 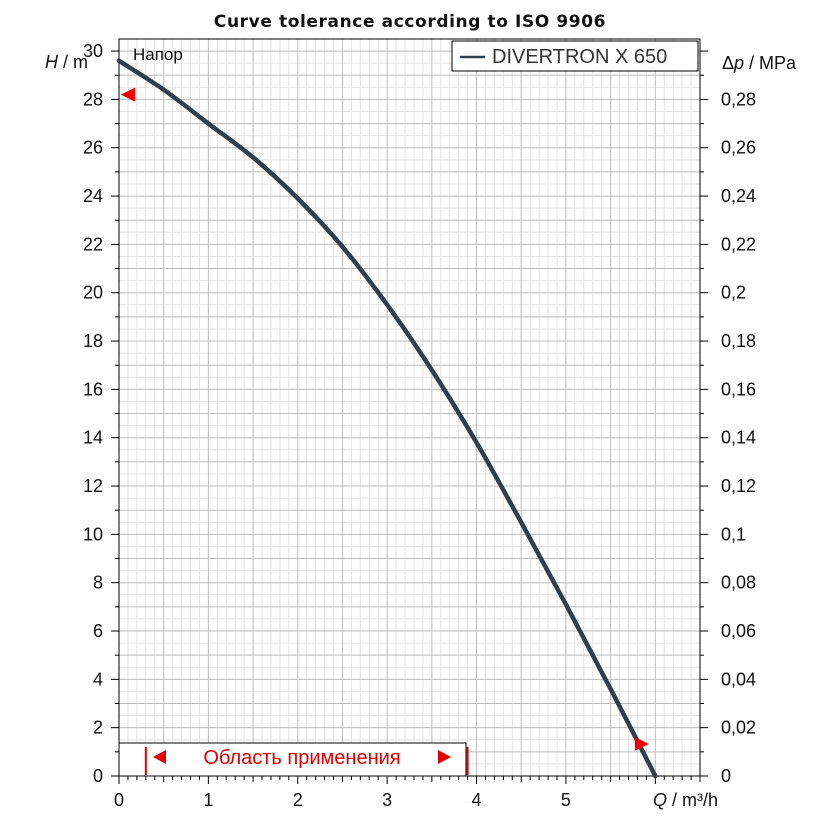 I want to click on application-range-right-arrow, so click(x=444, y=757).